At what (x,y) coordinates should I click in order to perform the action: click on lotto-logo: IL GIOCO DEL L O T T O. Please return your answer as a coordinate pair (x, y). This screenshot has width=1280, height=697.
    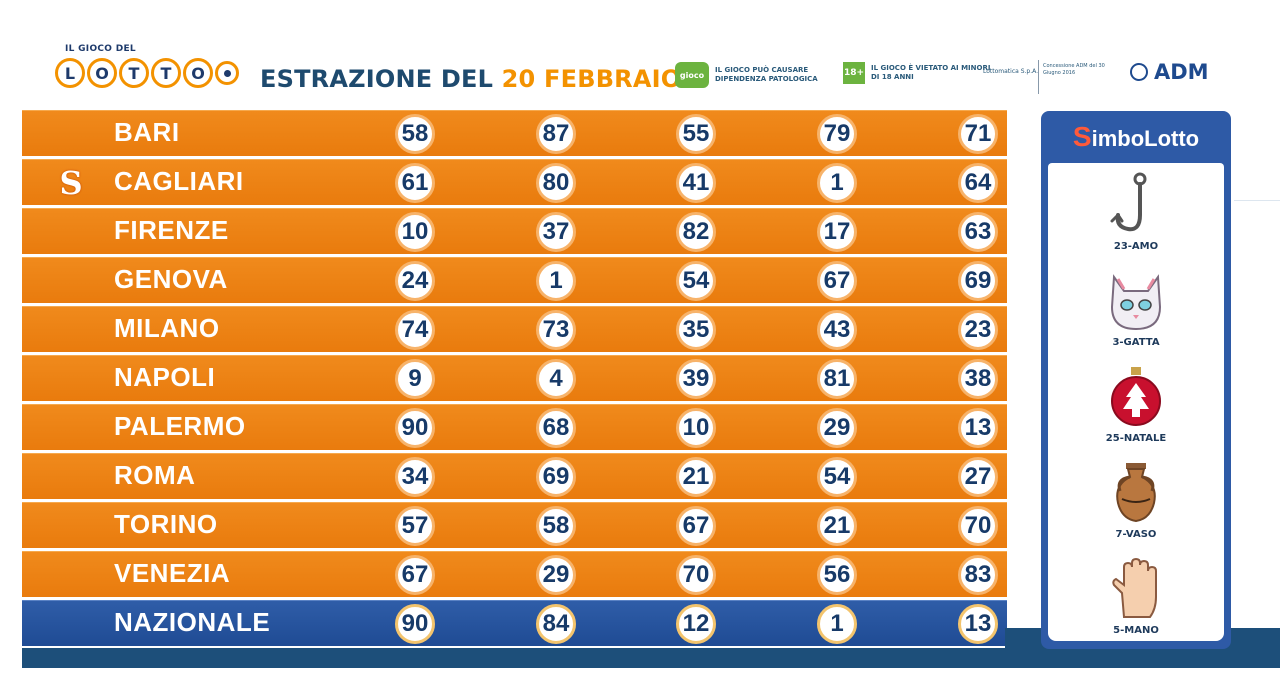
    Looking at the image, I should click on (147, 71).